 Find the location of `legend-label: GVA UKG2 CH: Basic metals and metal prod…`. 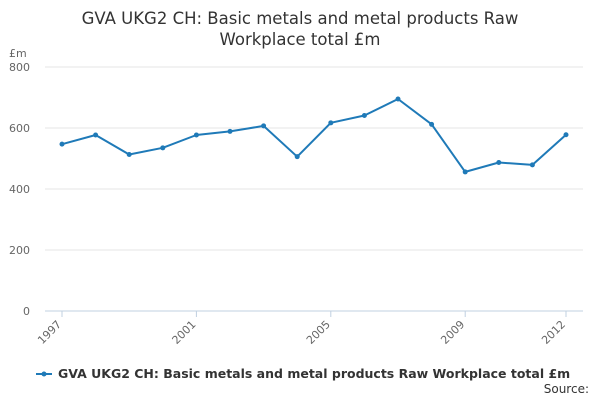

legend-label: GVA UKG2 CH: Basic metals and metal prod… is located at coordinates (314, 373).